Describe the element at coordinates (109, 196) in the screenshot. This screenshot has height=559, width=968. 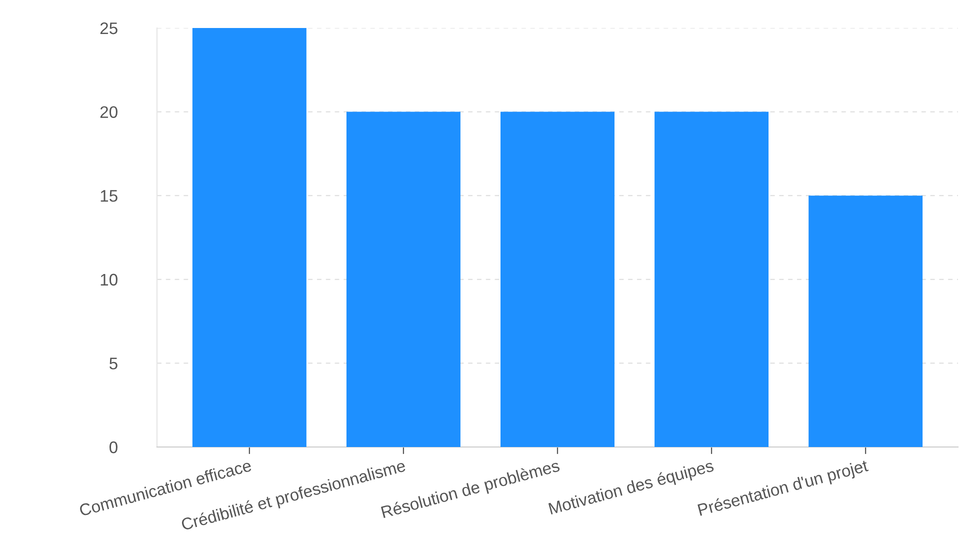
I see `y-tick-label: 15` at that location.